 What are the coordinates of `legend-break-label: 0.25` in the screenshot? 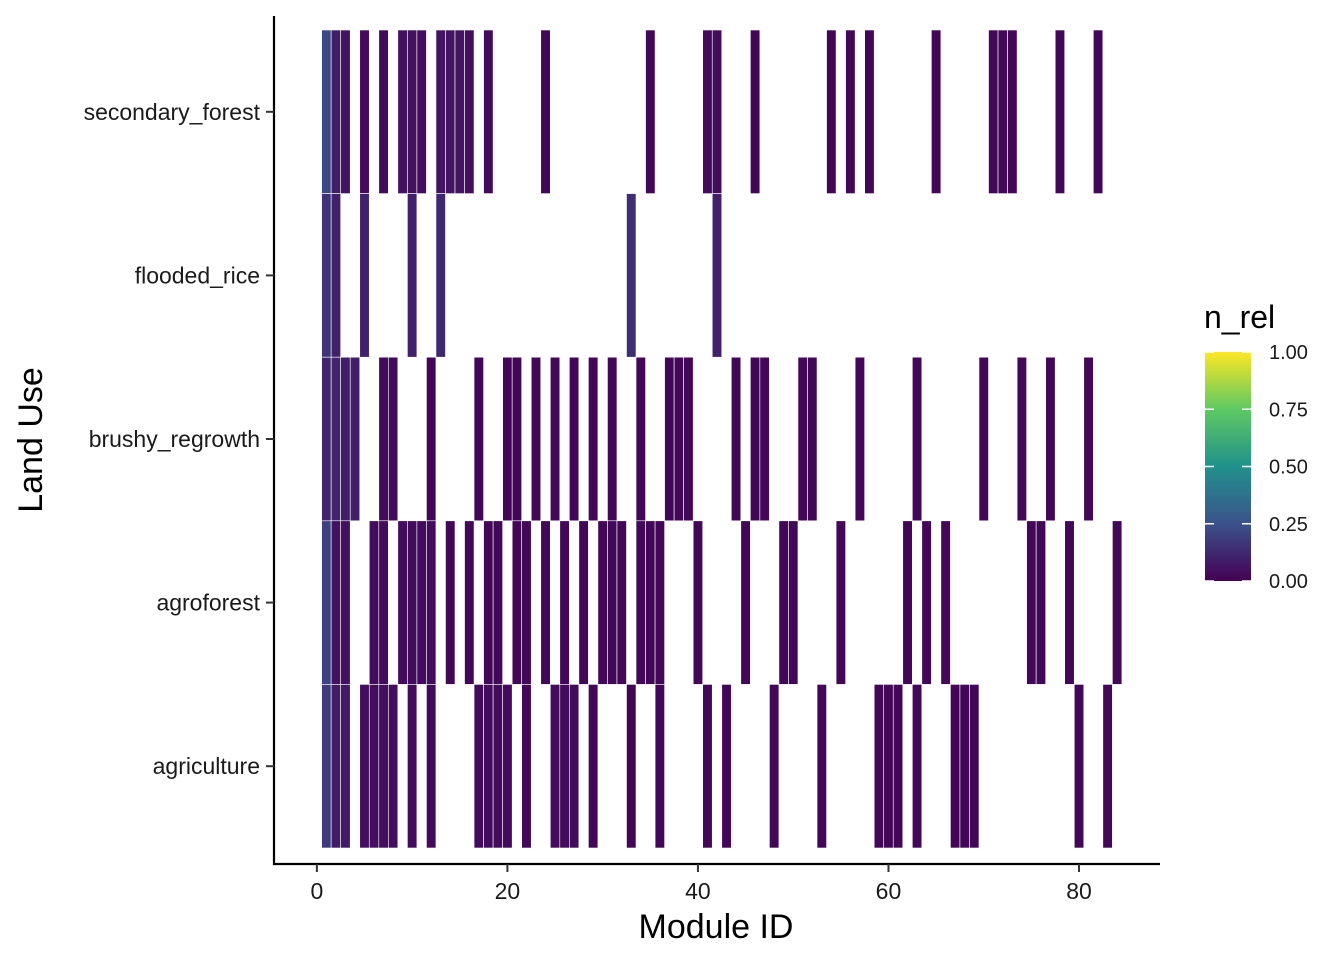 It's located at (1288, 525).